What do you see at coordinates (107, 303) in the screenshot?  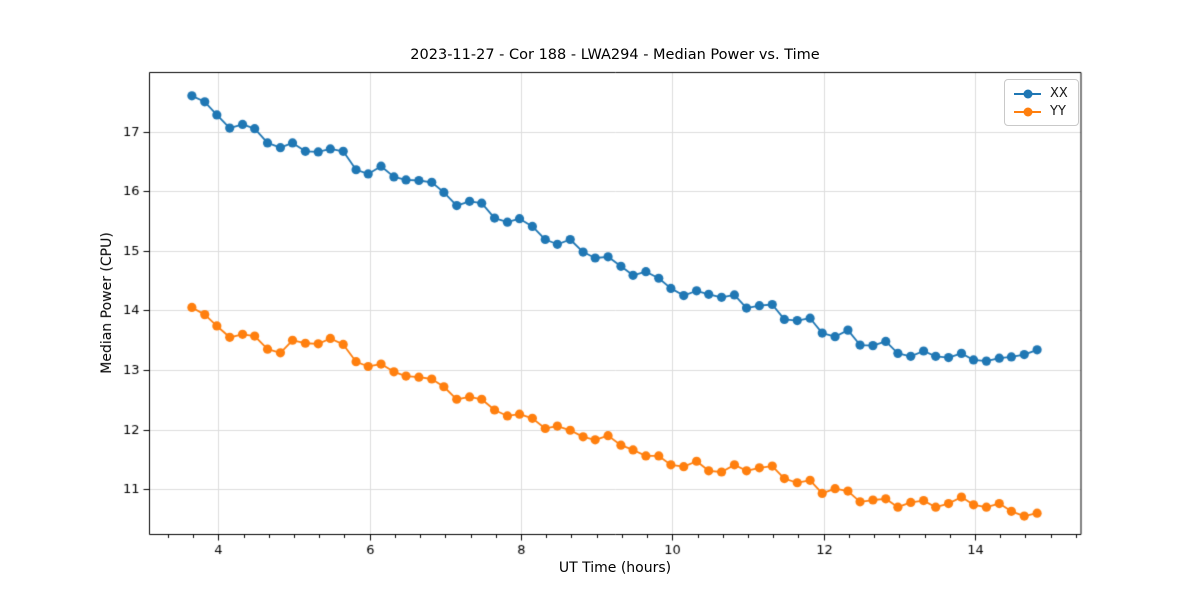 I see `y-axis-label: Median Power (CPU)` at bounding box center [107, 303].